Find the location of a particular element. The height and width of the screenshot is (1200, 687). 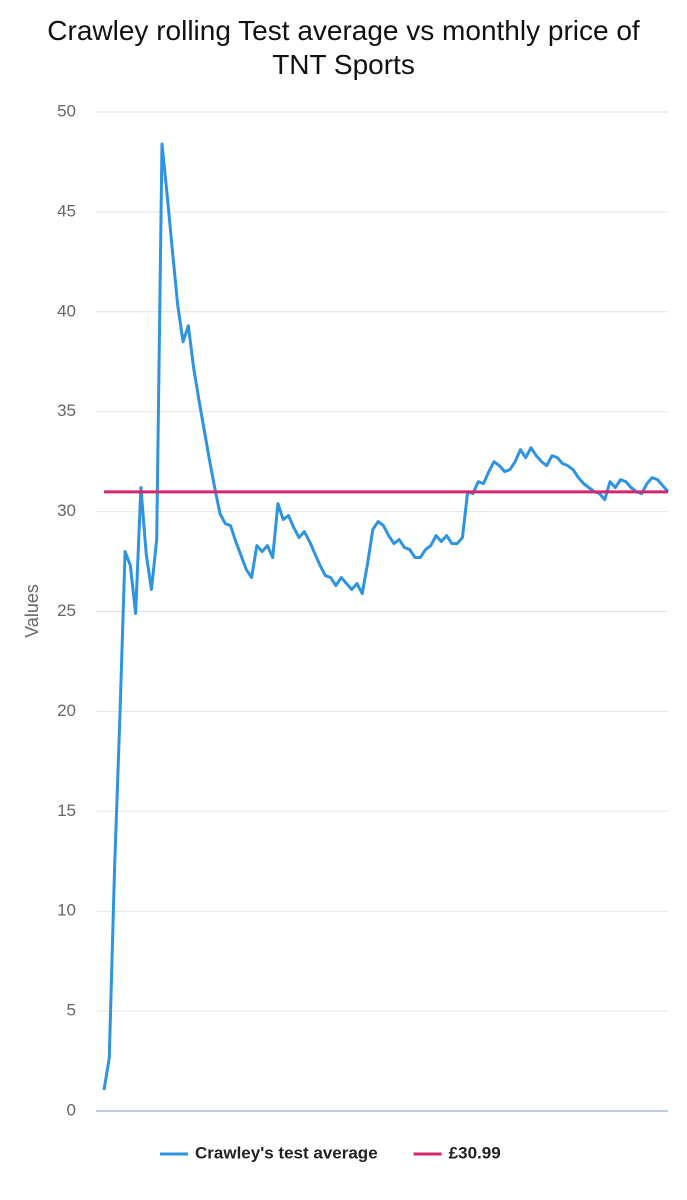

y-tick-label: 30 is located at coordinates (66, 510).